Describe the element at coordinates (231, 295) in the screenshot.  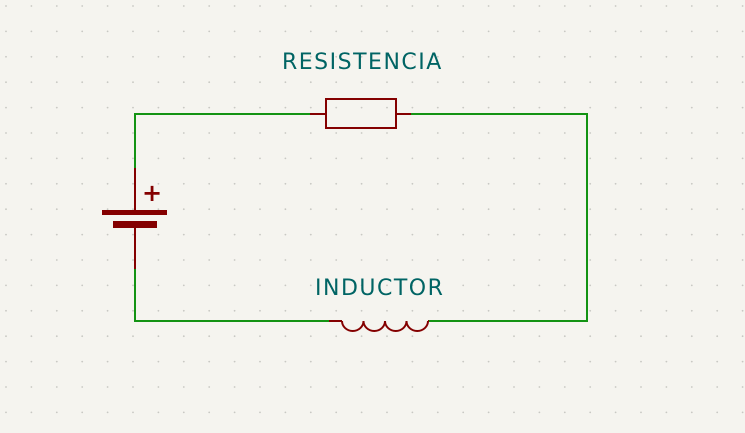
I see `wire-bottom-left` at that location.